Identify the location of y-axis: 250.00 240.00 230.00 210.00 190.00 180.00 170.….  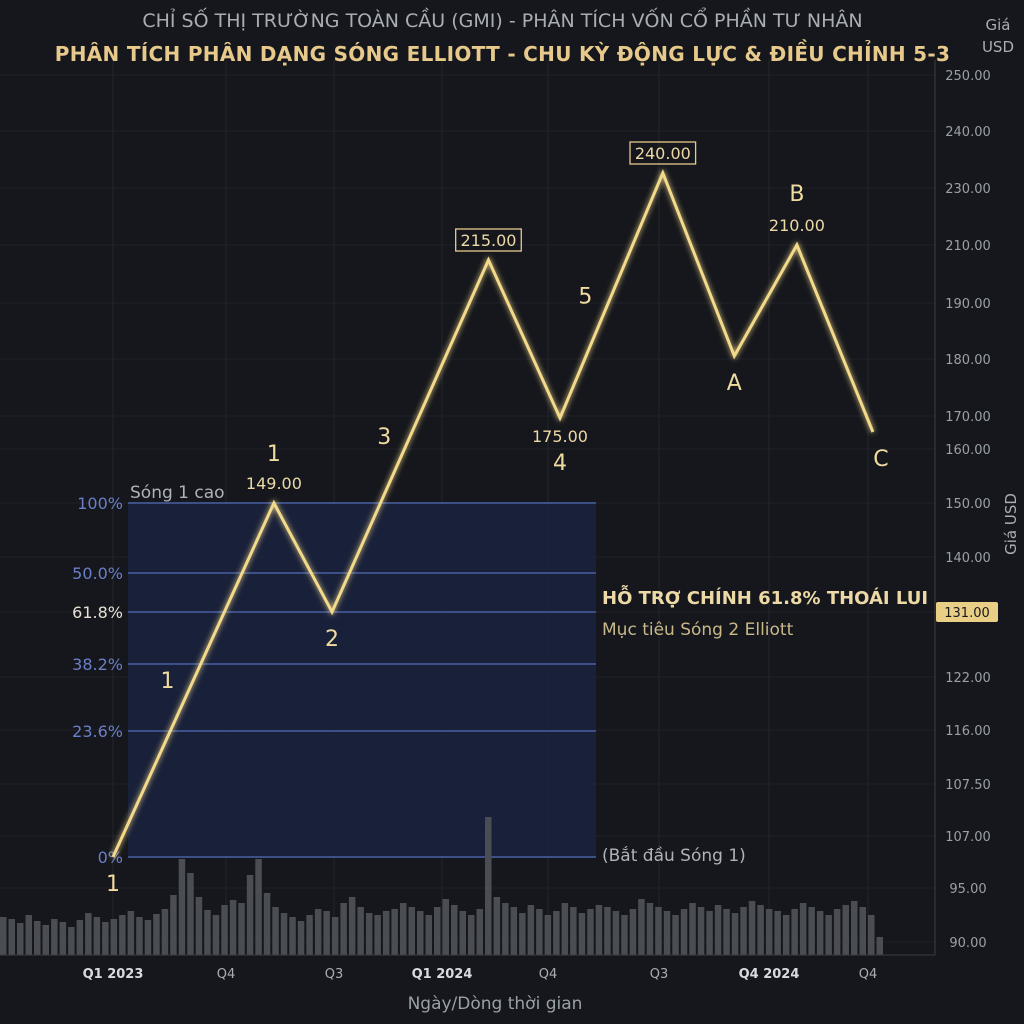
(962, 507).